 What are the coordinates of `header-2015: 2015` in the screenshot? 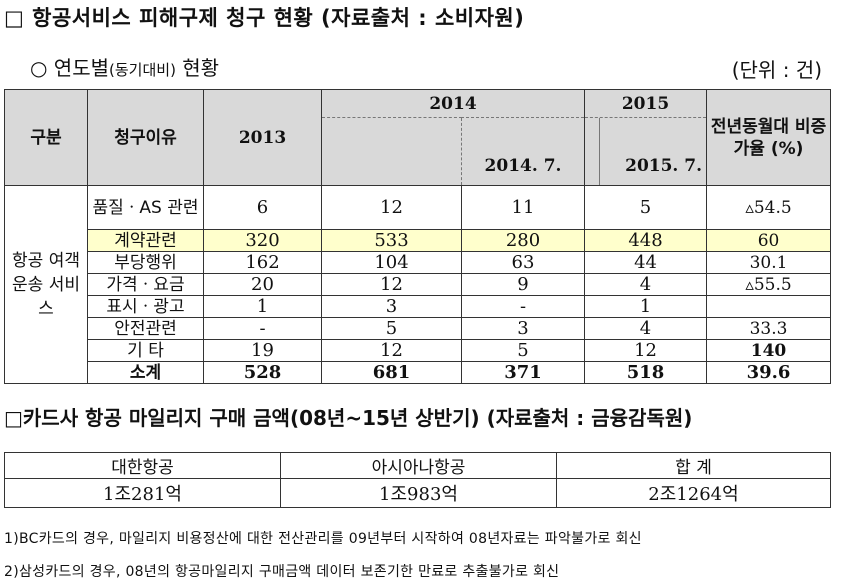 It's located at (646, 103).